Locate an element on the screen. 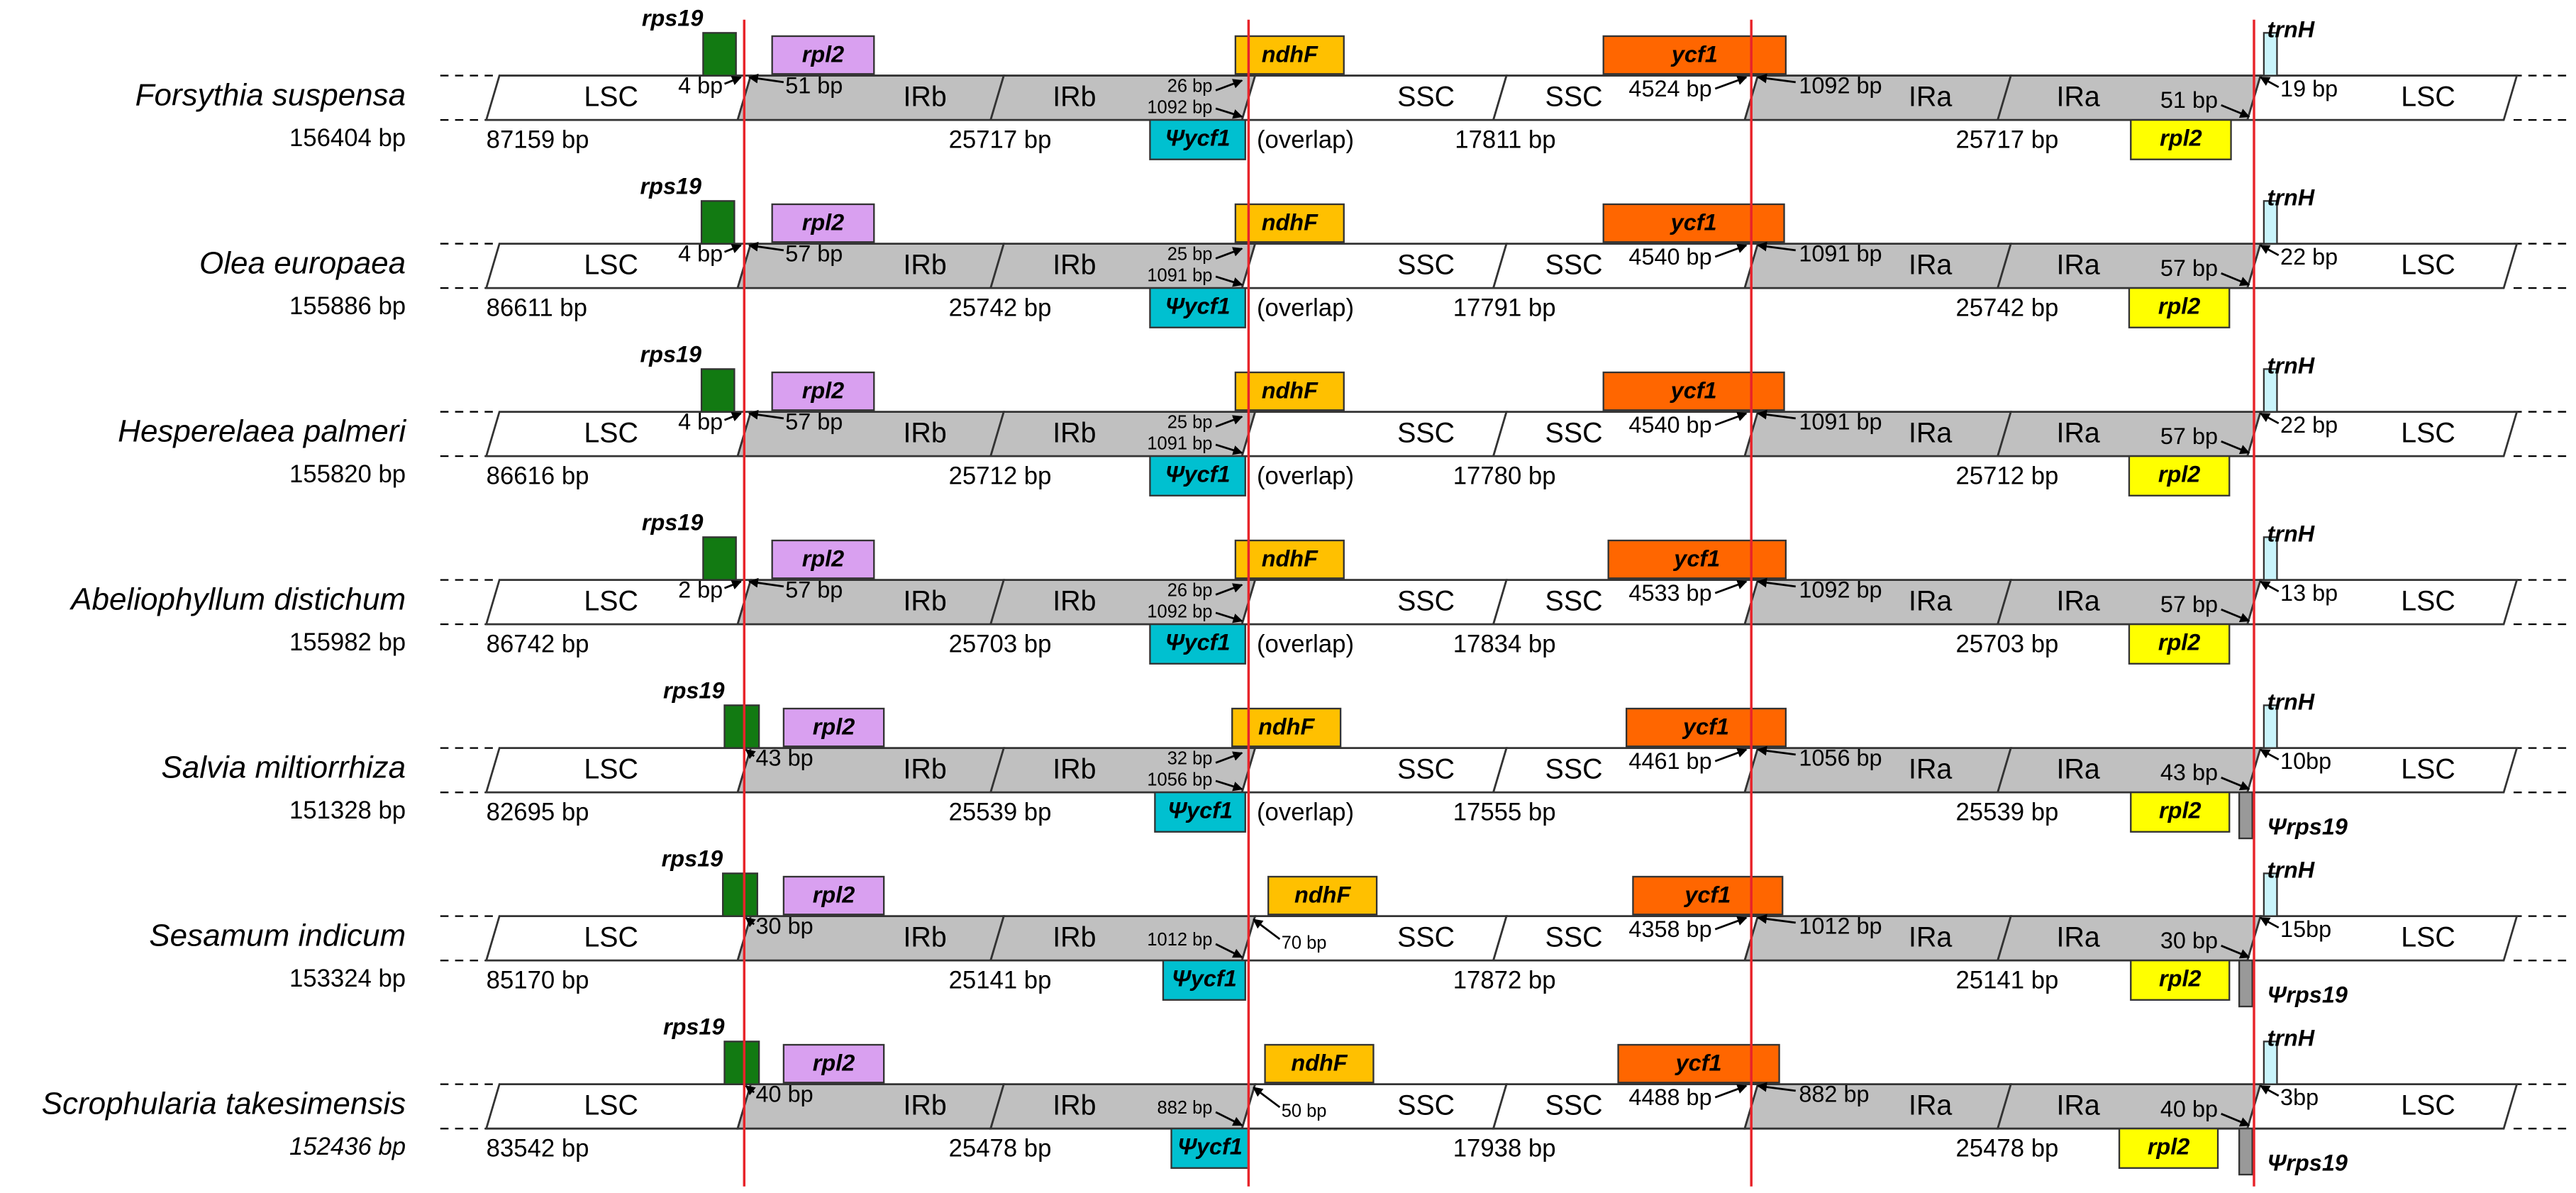 The height and width of the screenshot is (1193, 2576). species-name: Salvia miltiorrhiza is located at coordinates (283, 767).